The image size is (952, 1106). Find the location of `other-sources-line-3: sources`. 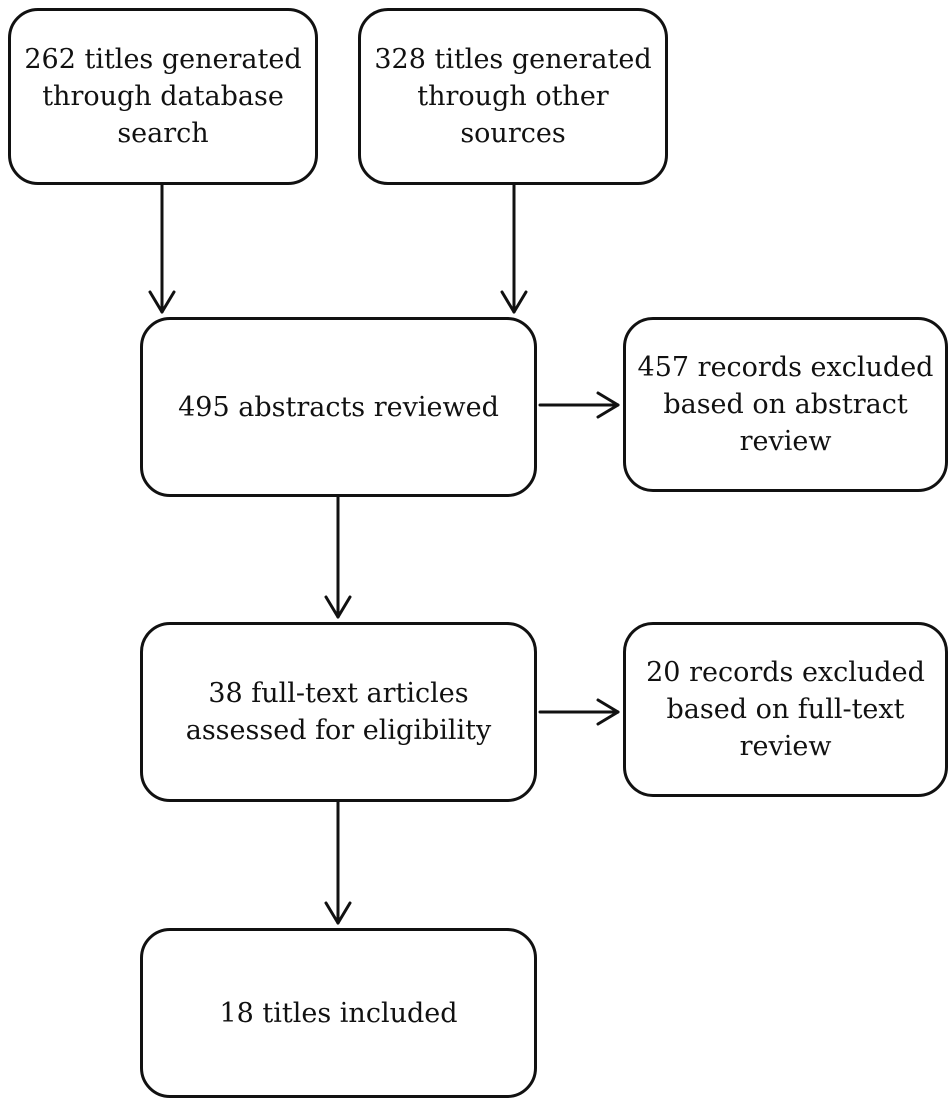

other-sources-line-3: sources is located at coordinates (513, 133).